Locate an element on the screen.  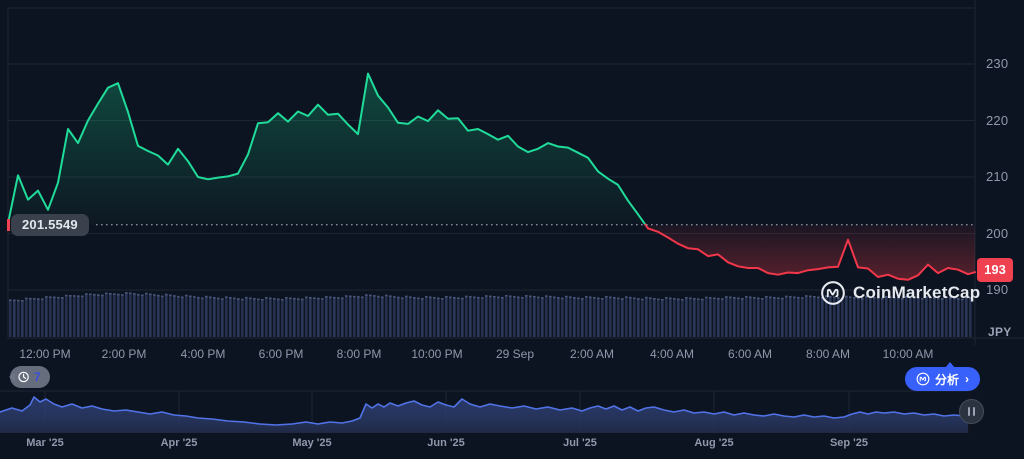
currency-unit-label: JPY is located at coordinates (1000, 332).